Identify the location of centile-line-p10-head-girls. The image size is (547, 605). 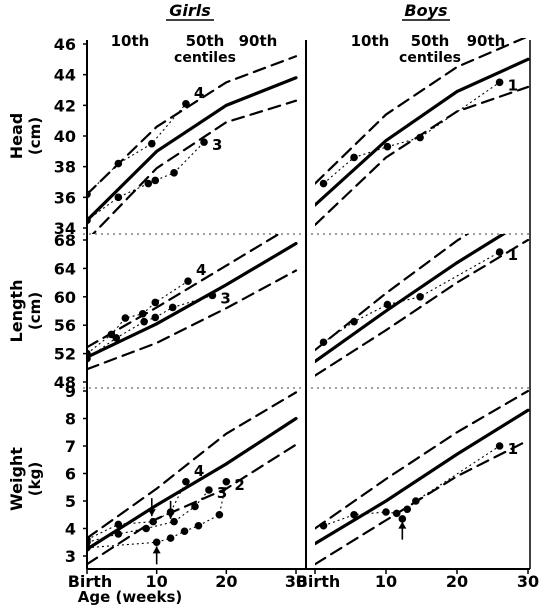
(194, 166).